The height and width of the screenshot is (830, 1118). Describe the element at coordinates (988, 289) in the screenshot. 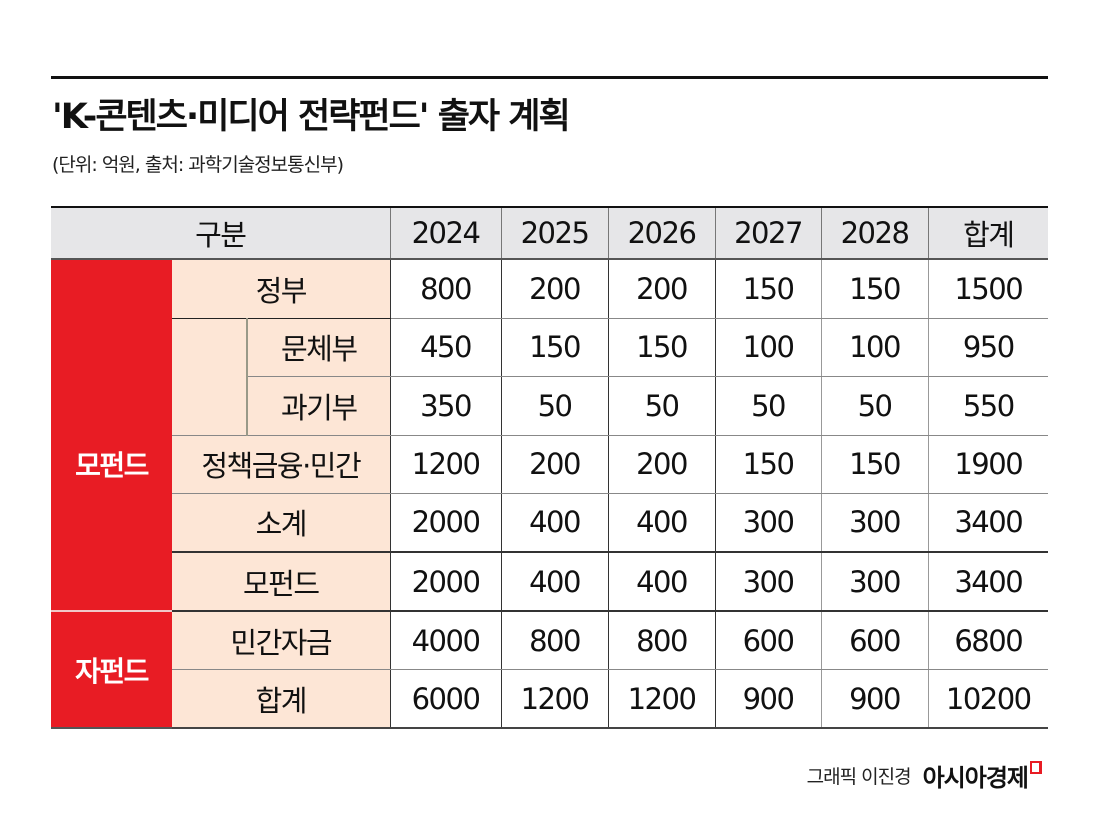

I see `cell: 1500` at that location.